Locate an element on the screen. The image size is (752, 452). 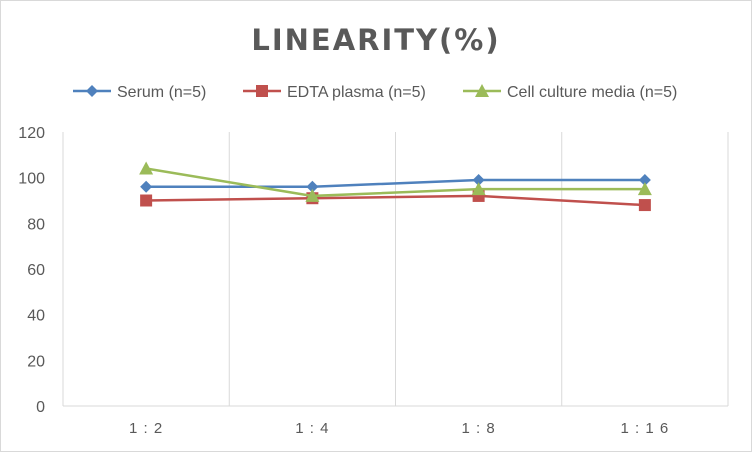
y-tick-label: 0 is located at coordinates (40, 407).